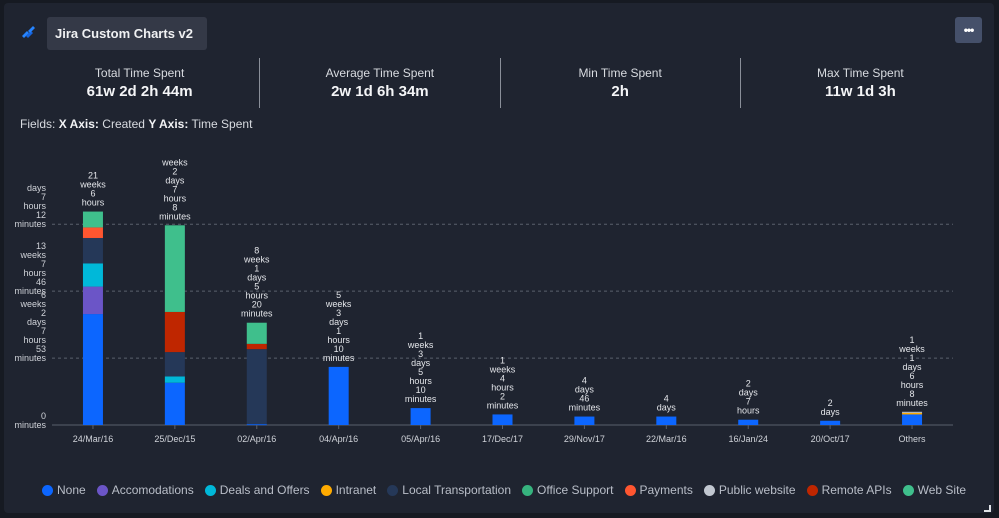 The height and width of the screenshot is (518, 999). I want to click on legend-item: Web Site, so click(934, 490).